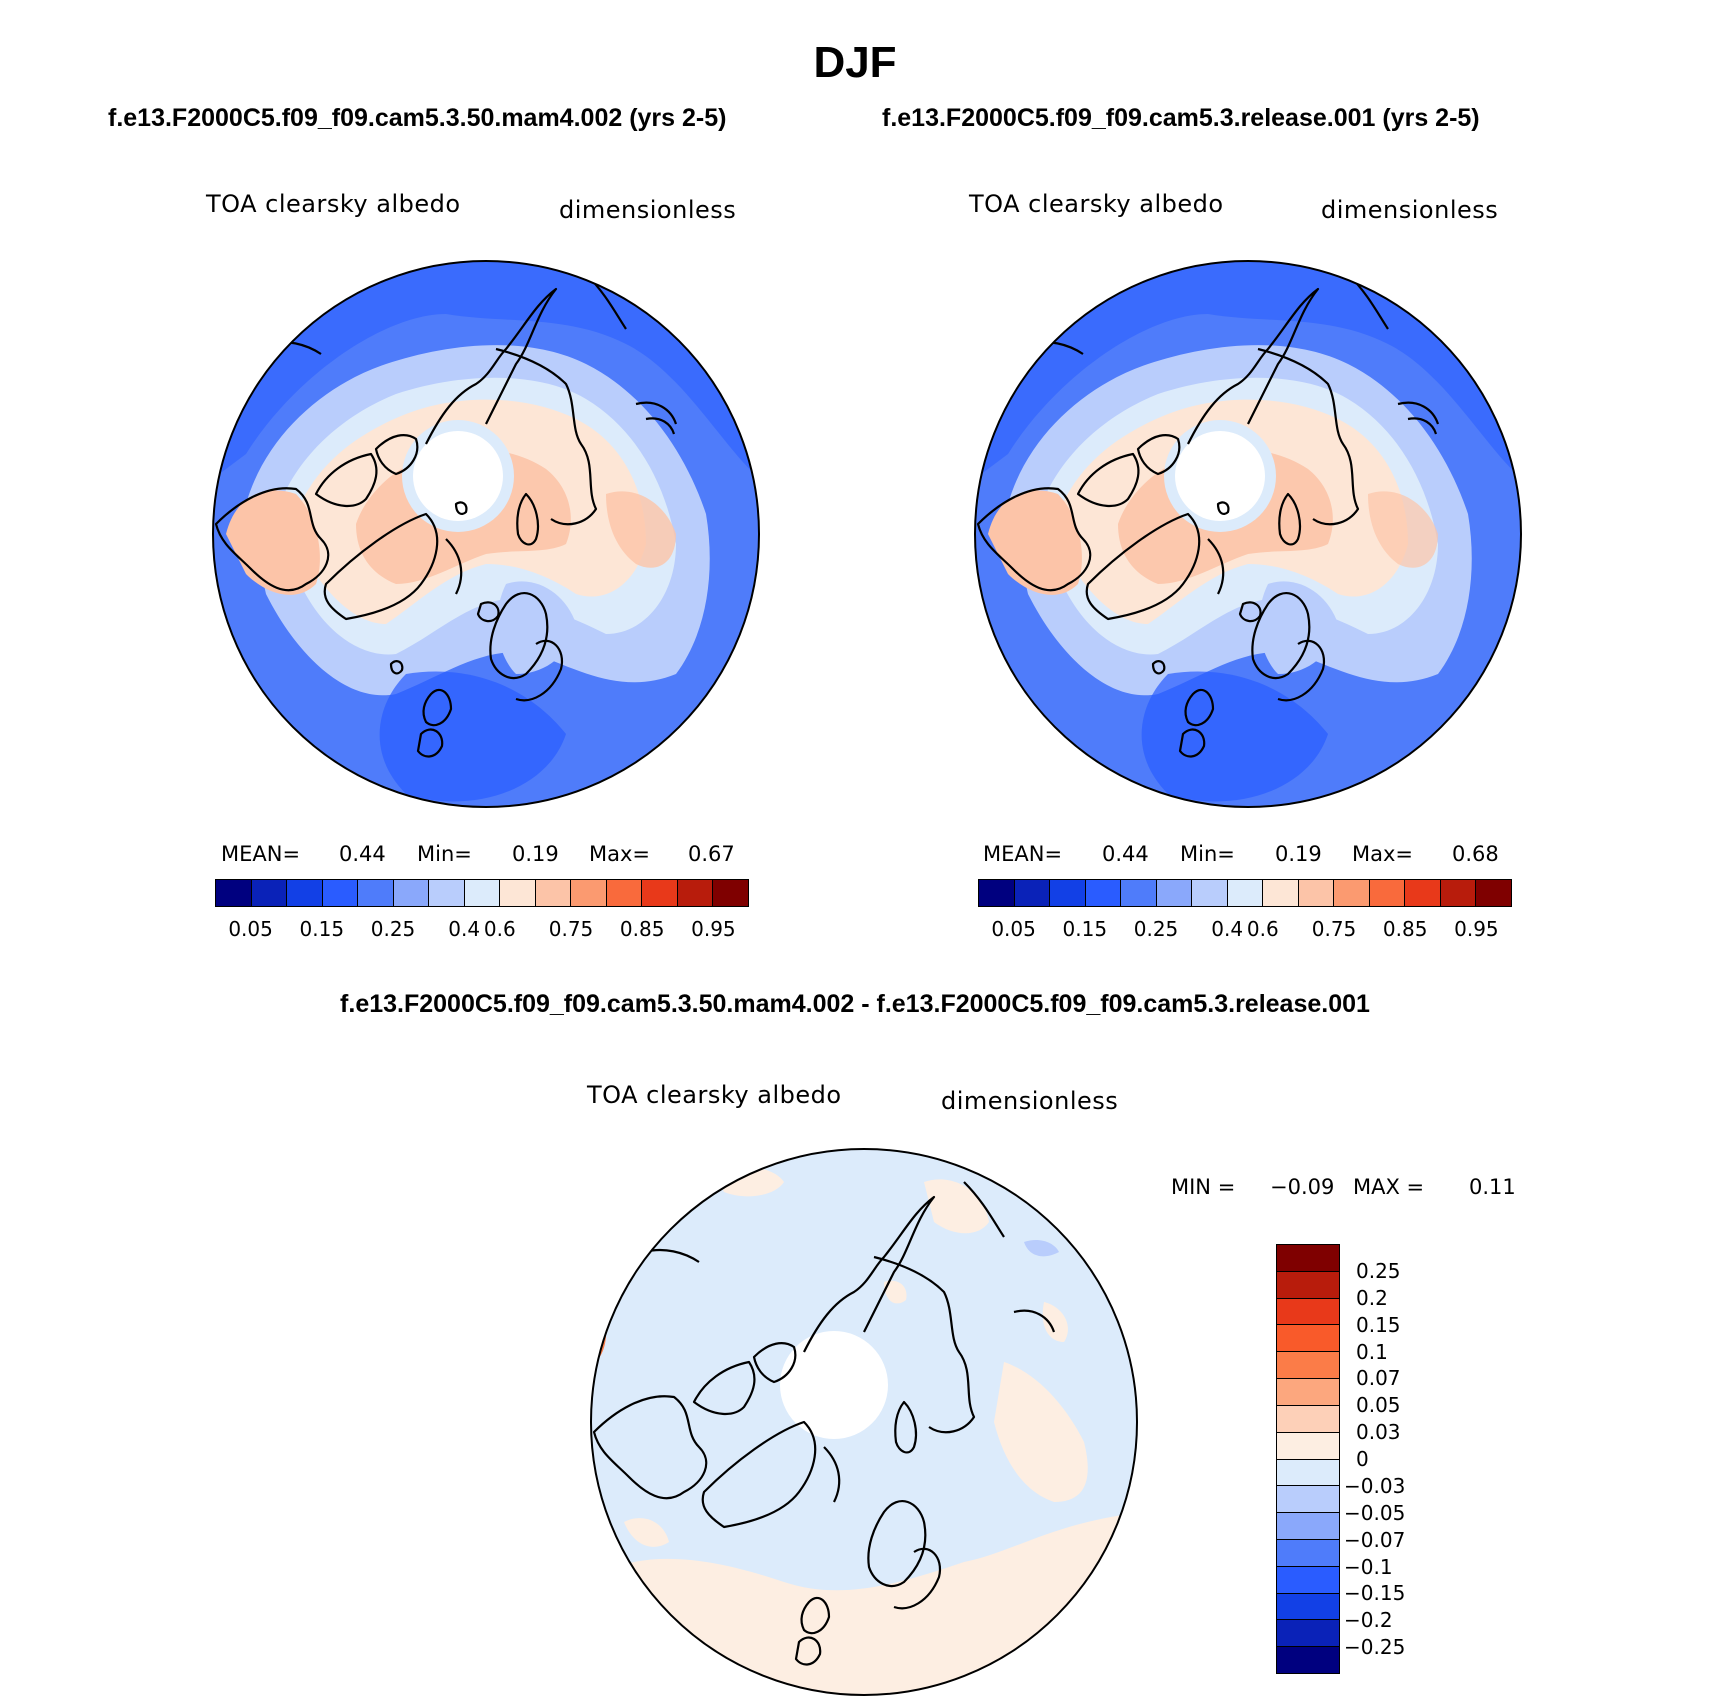  I want to click on colorbar-tick-label: −0.07, so click(1375, 1539).